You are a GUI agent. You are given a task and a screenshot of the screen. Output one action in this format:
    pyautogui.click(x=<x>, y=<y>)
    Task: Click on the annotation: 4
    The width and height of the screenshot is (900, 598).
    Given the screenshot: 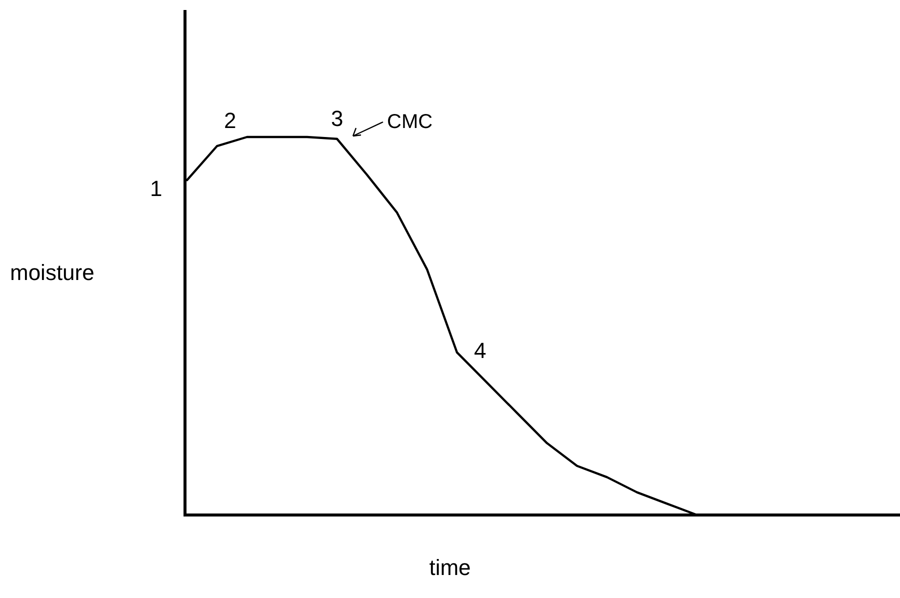 What is the action you would take?
    pyautogui.click(x=480, y=350)
    